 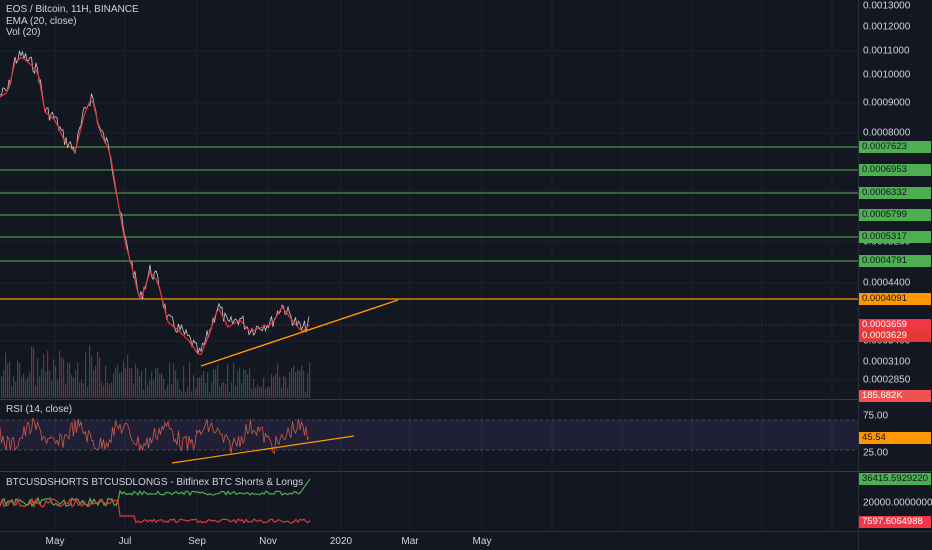 I want to click on price-tick: 0.0012000, so click(x=887, y=27).